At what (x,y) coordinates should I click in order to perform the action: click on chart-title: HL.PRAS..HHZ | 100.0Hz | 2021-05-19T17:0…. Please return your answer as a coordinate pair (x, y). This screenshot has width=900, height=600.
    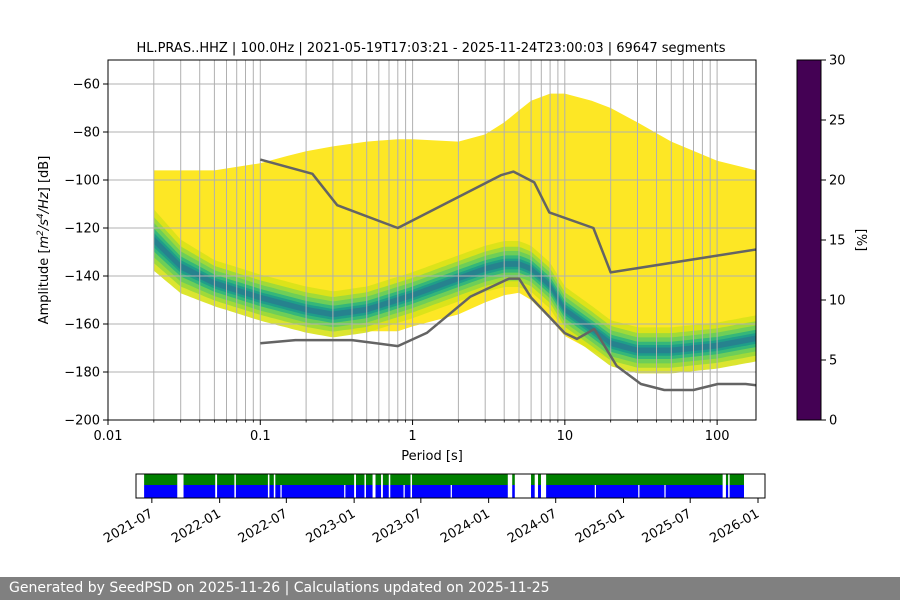
    Looking at the image, I should click on (430, 48).